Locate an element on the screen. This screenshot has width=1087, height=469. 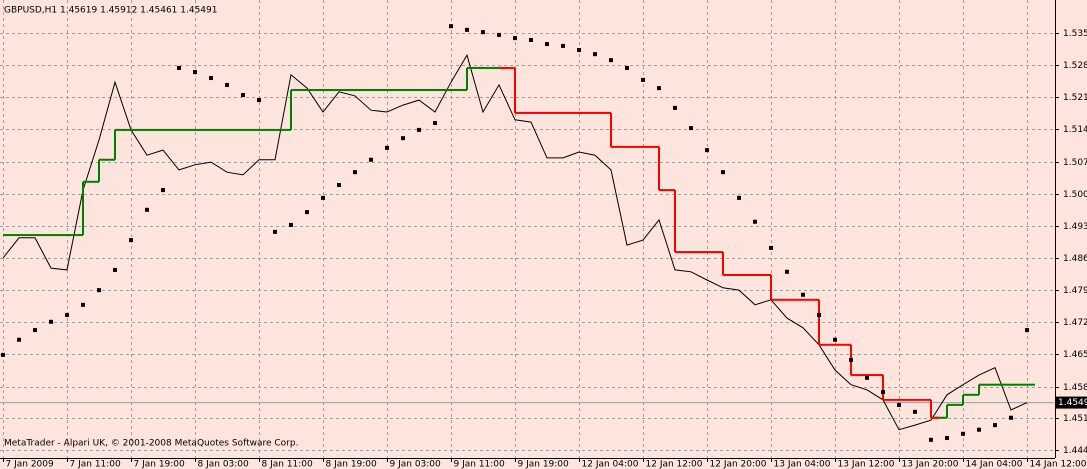
x-tick-label: 7 Jan 19:00 is located at coordinates (160, 464).